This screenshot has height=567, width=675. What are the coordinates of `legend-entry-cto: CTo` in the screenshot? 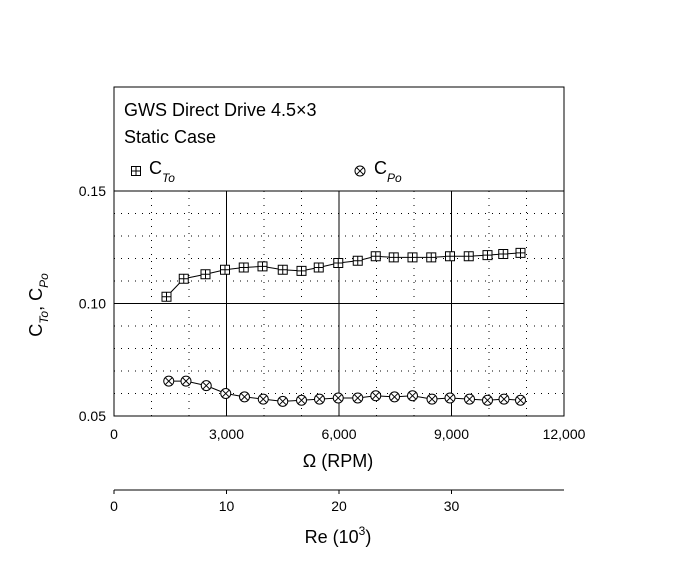 It's located at (153, 171).